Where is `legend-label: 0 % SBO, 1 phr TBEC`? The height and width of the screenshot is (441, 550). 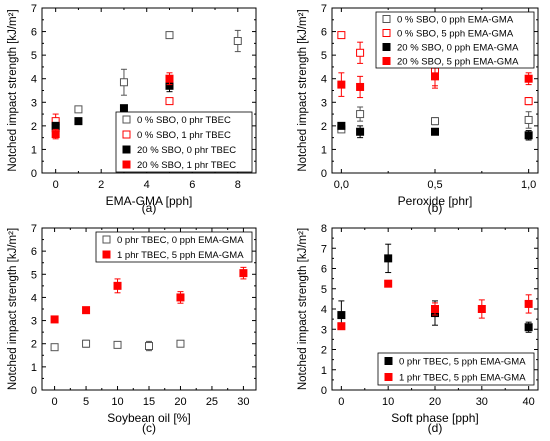
legend-label: 0 % SBO, 1 phr TBEC is located at coordinates (184, 135).